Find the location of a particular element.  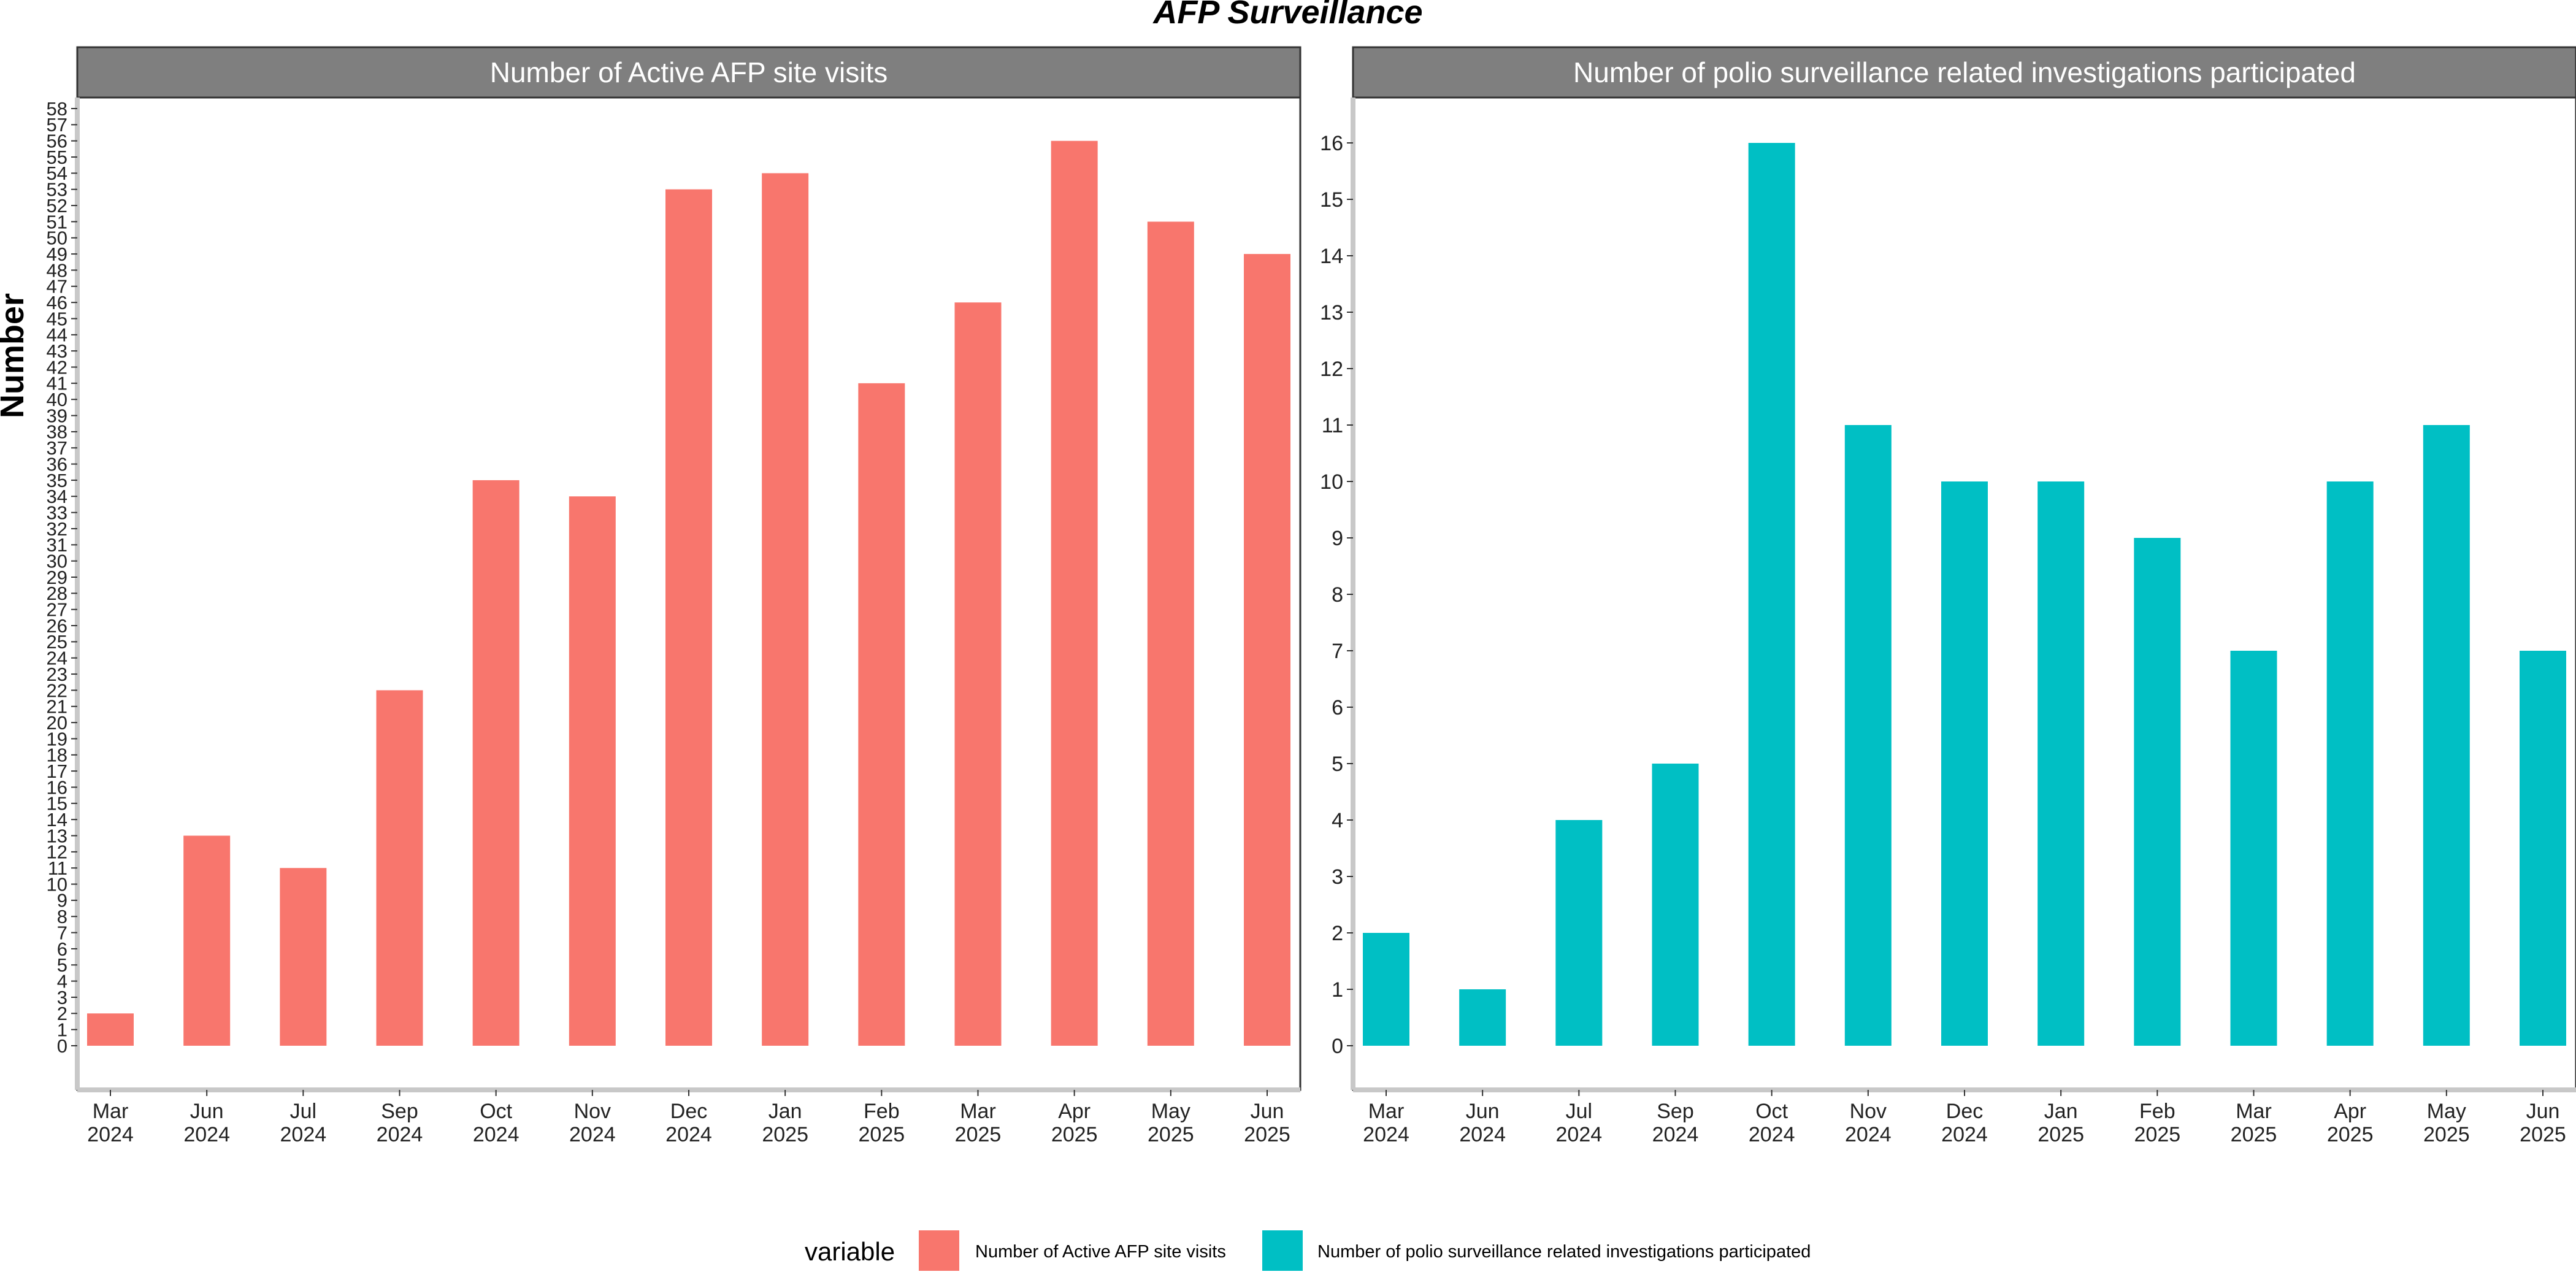

panel-title: Number of Active AFP site visits is located at coordinates (689, 72).